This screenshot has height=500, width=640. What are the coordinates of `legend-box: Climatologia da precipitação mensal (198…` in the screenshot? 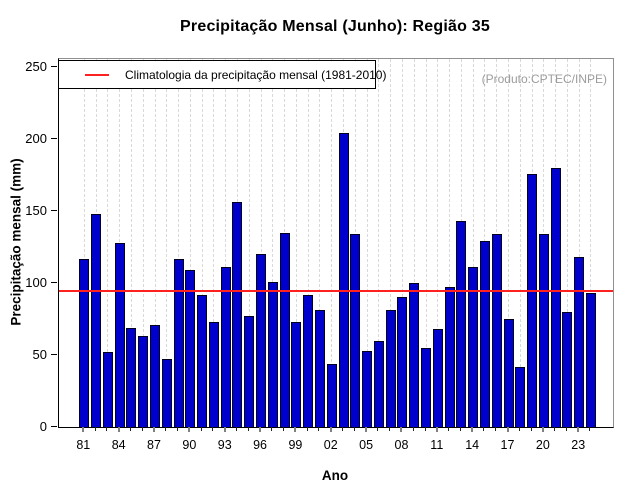 It's located at (222, 74).